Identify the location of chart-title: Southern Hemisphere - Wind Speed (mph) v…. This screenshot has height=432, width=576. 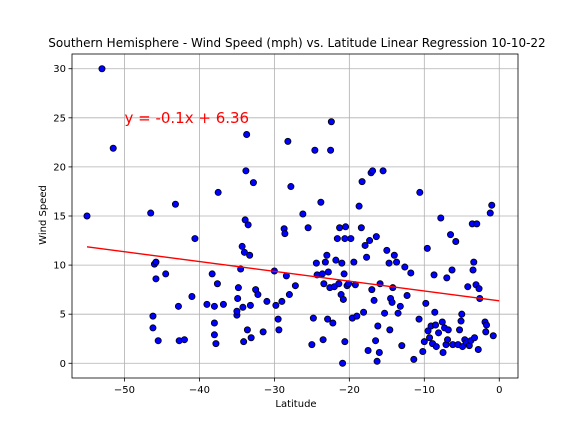
(296, 43).